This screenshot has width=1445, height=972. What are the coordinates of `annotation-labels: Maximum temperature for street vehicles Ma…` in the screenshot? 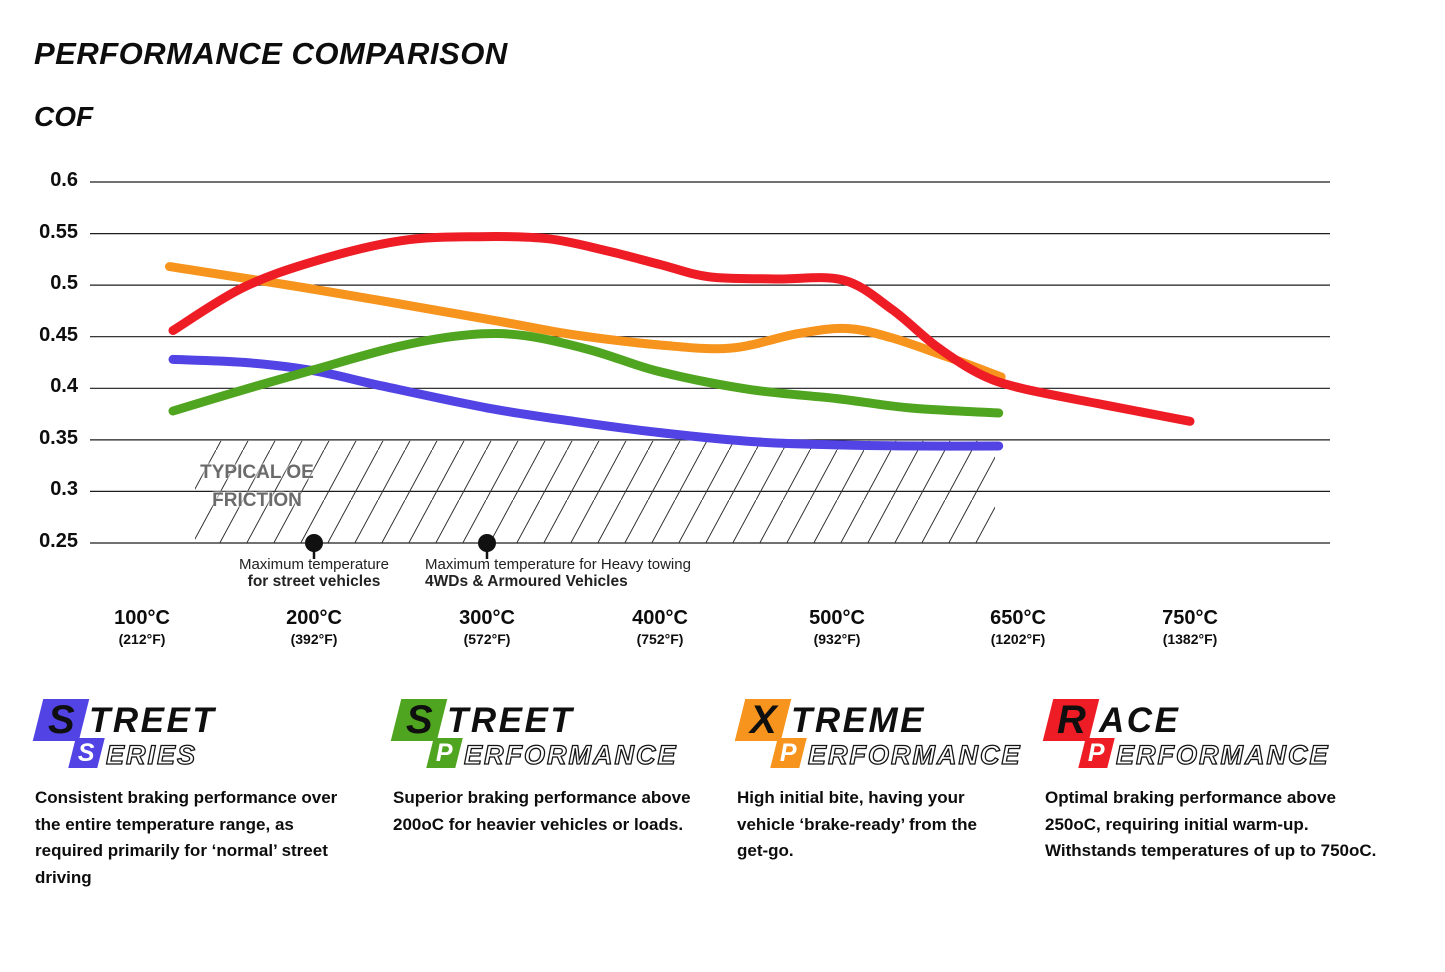 It's located at (722, 579).